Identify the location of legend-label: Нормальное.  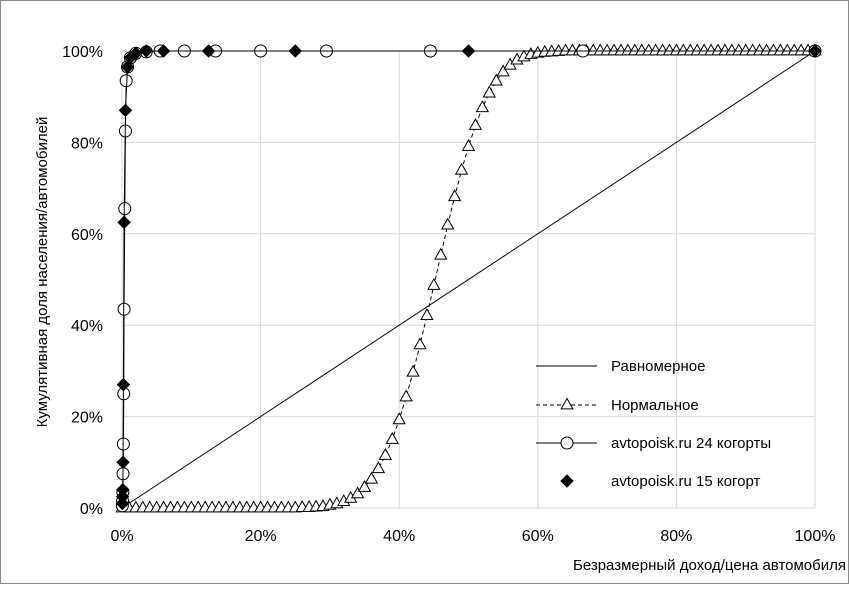
(655, 405).